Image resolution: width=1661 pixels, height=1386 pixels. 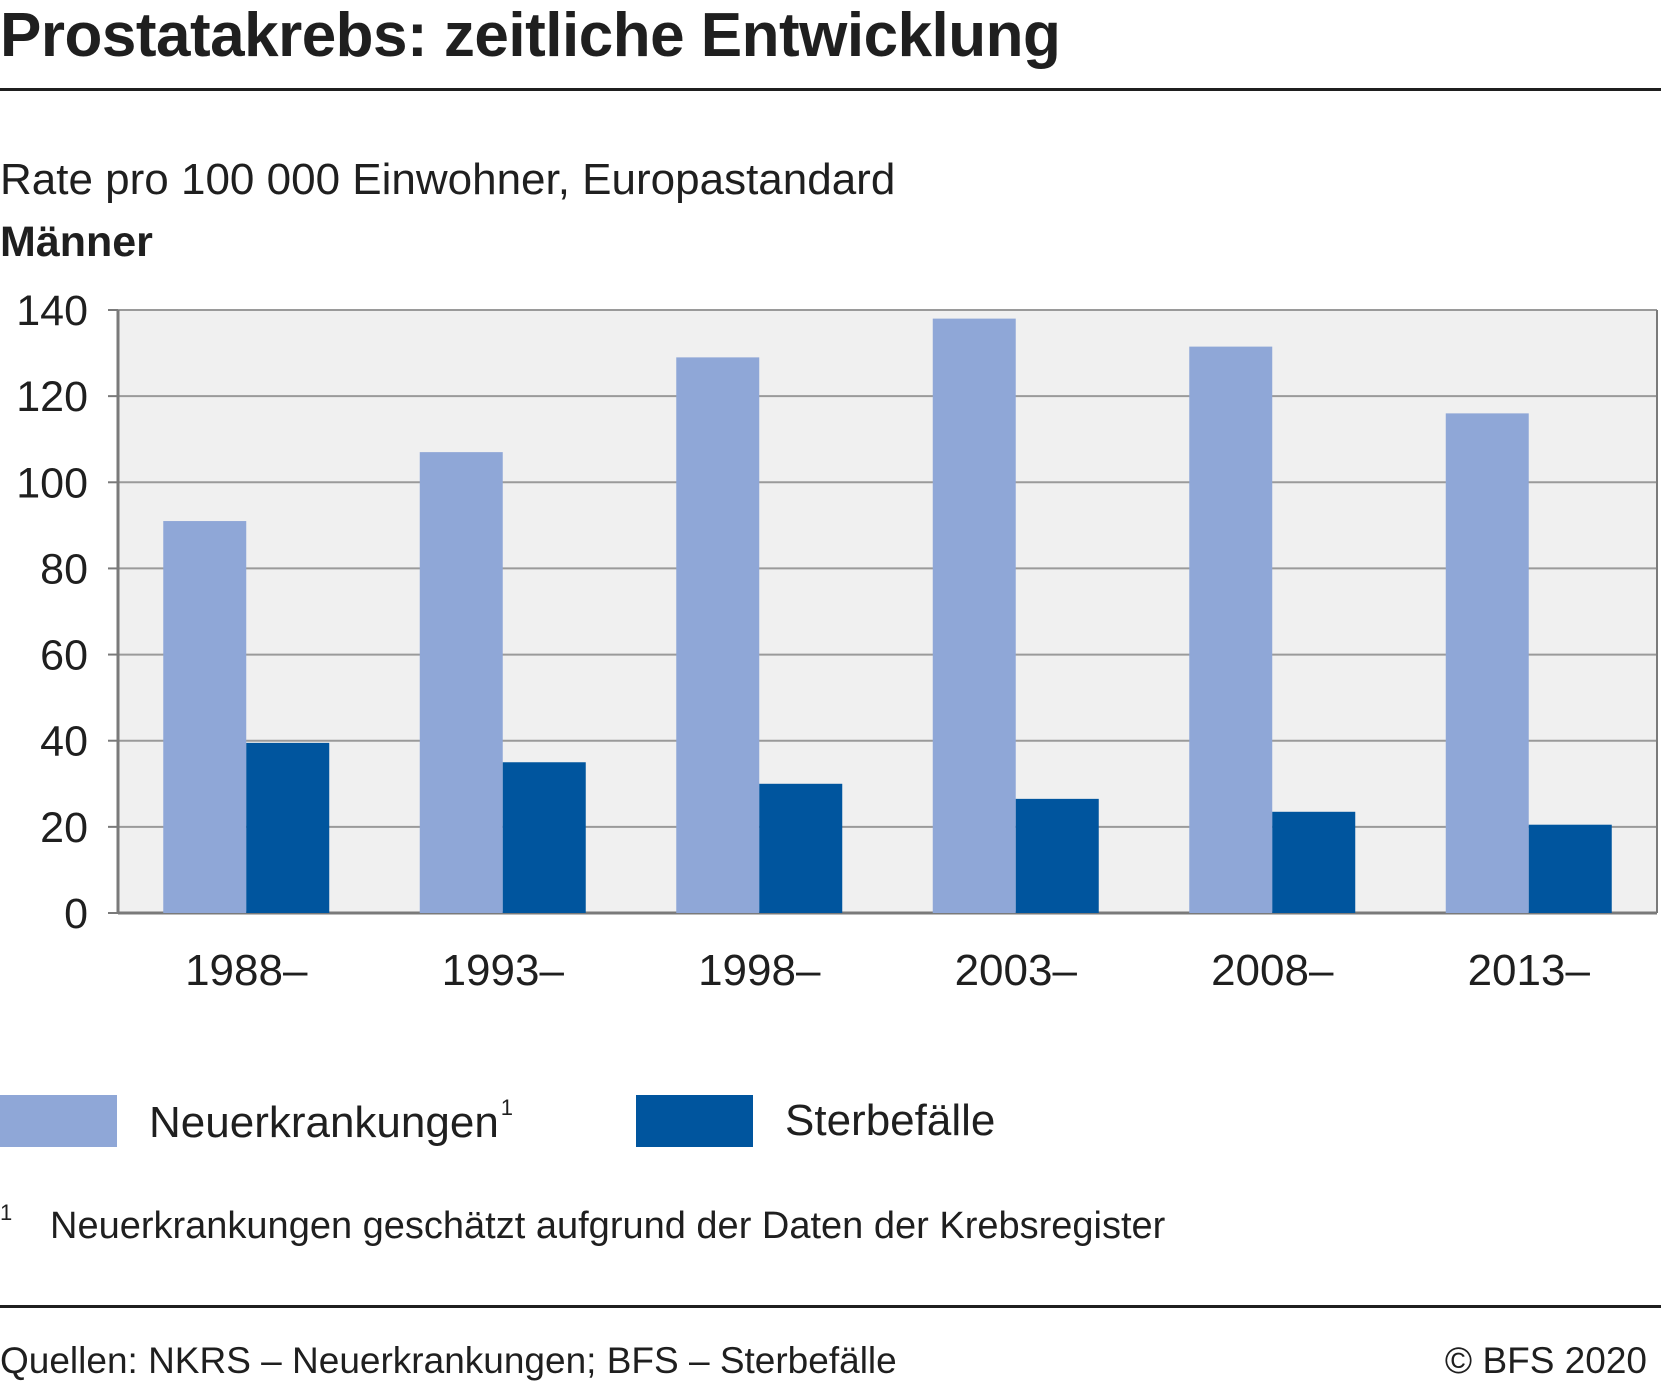 I want to click on x-tick-label-1-0: 1993–, so click(x=503, y=970).